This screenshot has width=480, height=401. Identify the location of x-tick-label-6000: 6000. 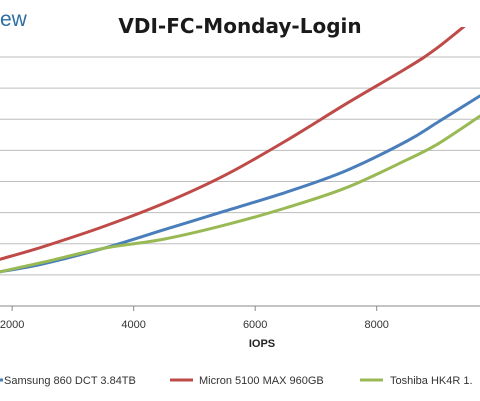
(255, 325).